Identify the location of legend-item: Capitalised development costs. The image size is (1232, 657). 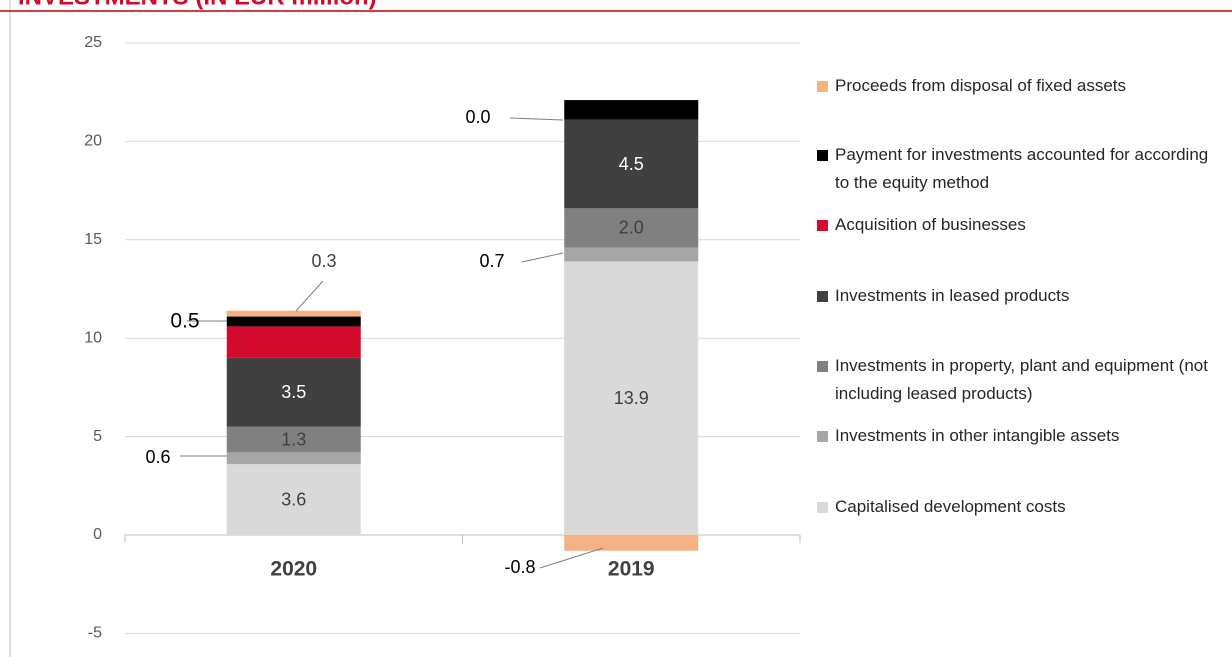
(1022, 507).